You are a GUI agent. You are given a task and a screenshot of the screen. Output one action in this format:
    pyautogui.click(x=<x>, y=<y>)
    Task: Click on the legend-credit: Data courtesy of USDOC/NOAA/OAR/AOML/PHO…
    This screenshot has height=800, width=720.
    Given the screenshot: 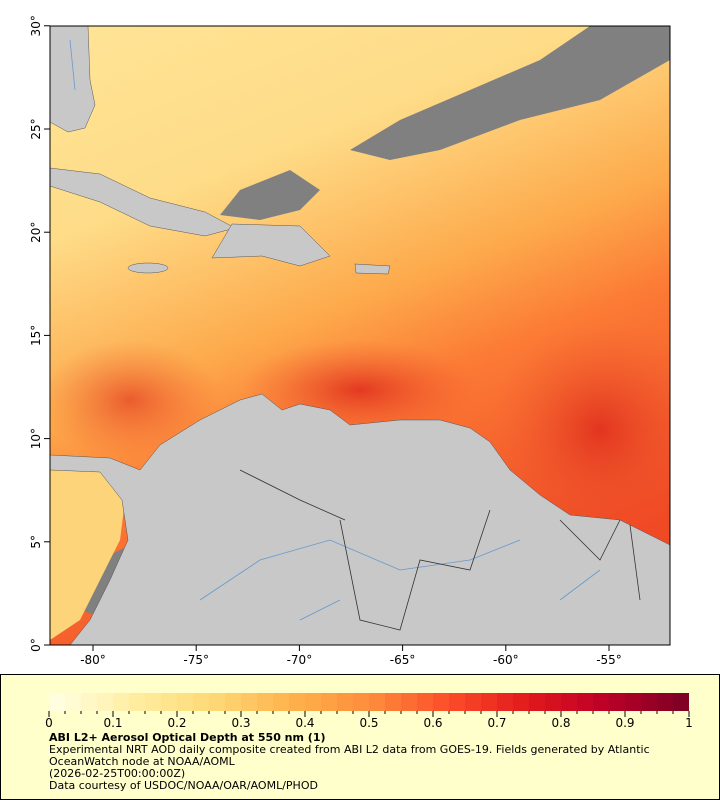 What is the action you would take?
    pyautogui.click(x=183, y=785)
    